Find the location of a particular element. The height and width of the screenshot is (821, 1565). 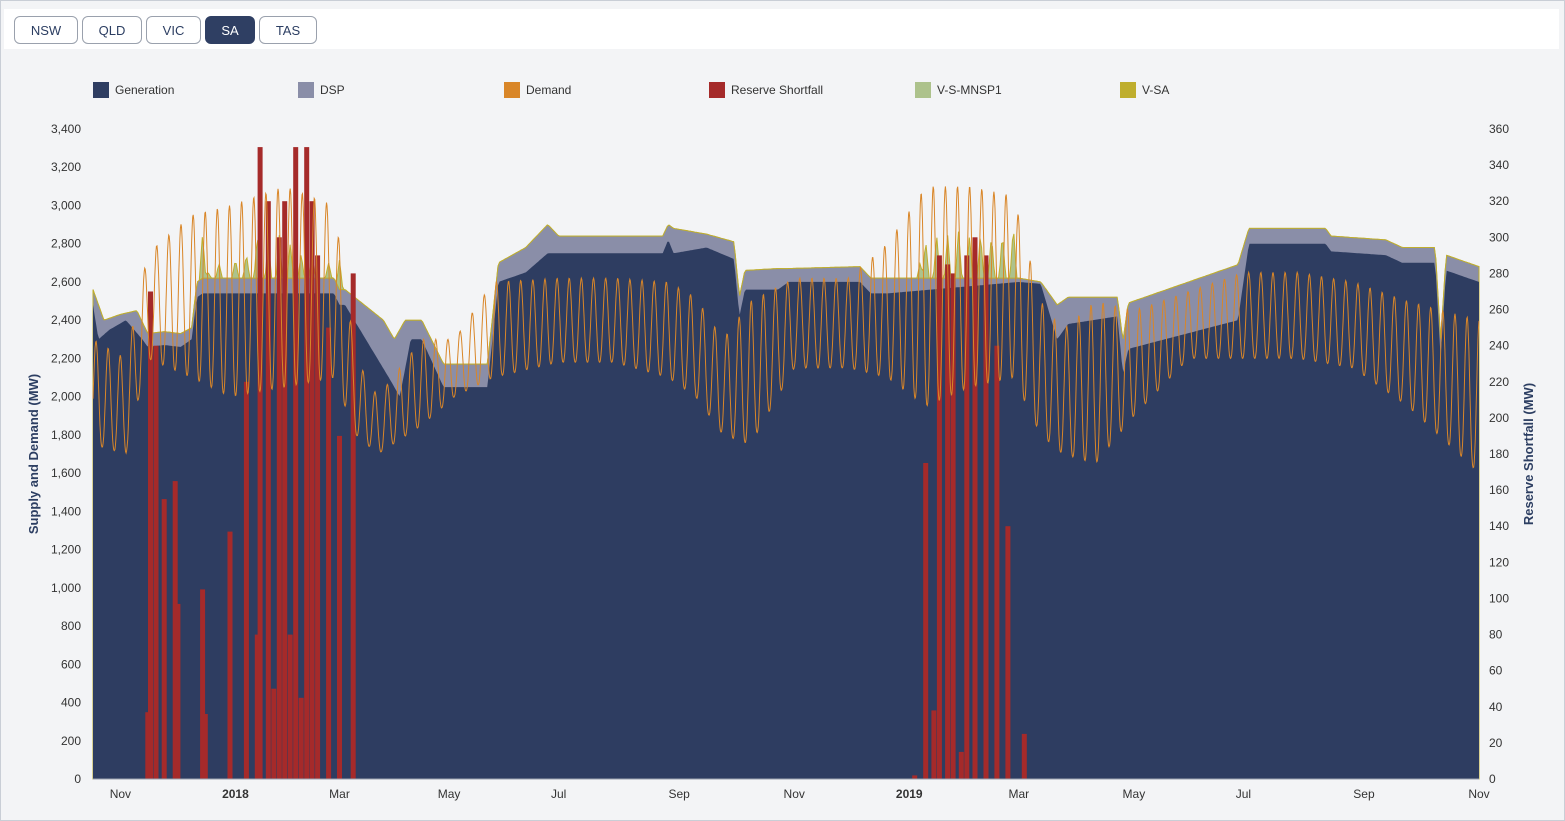

legend-v-s-mnsp1: V-S-MNSP1 is located at coordinates (958, 90).